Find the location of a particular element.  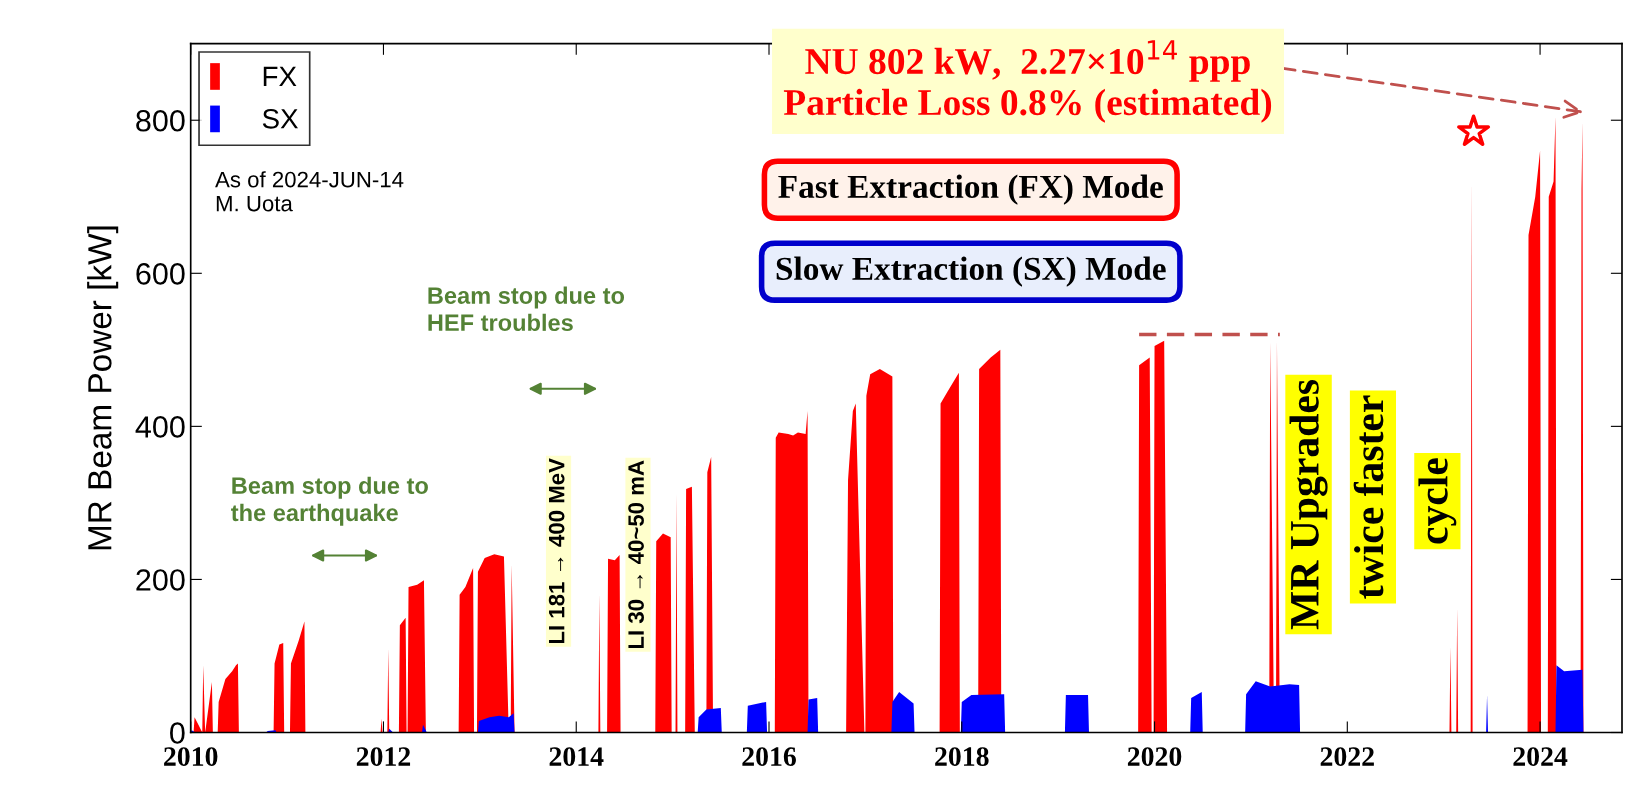

annotation: NU 802 kW, 2.27×10$^{14}$ ppp Particle Loss 0.8% (estimated) is located at coordinates (1027, 81).